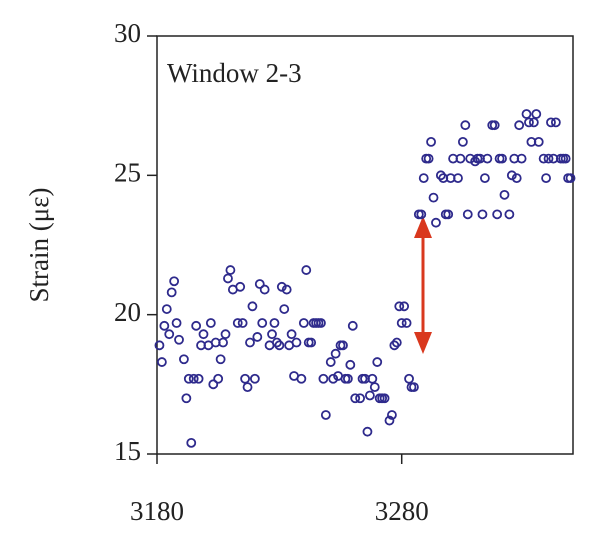 This screenshot has height=544, width=600. What do you see at coordinates (39, 244) in the screenshot?
I see `y-axis-label: Strain (με)` at bounding box center [39, 244].